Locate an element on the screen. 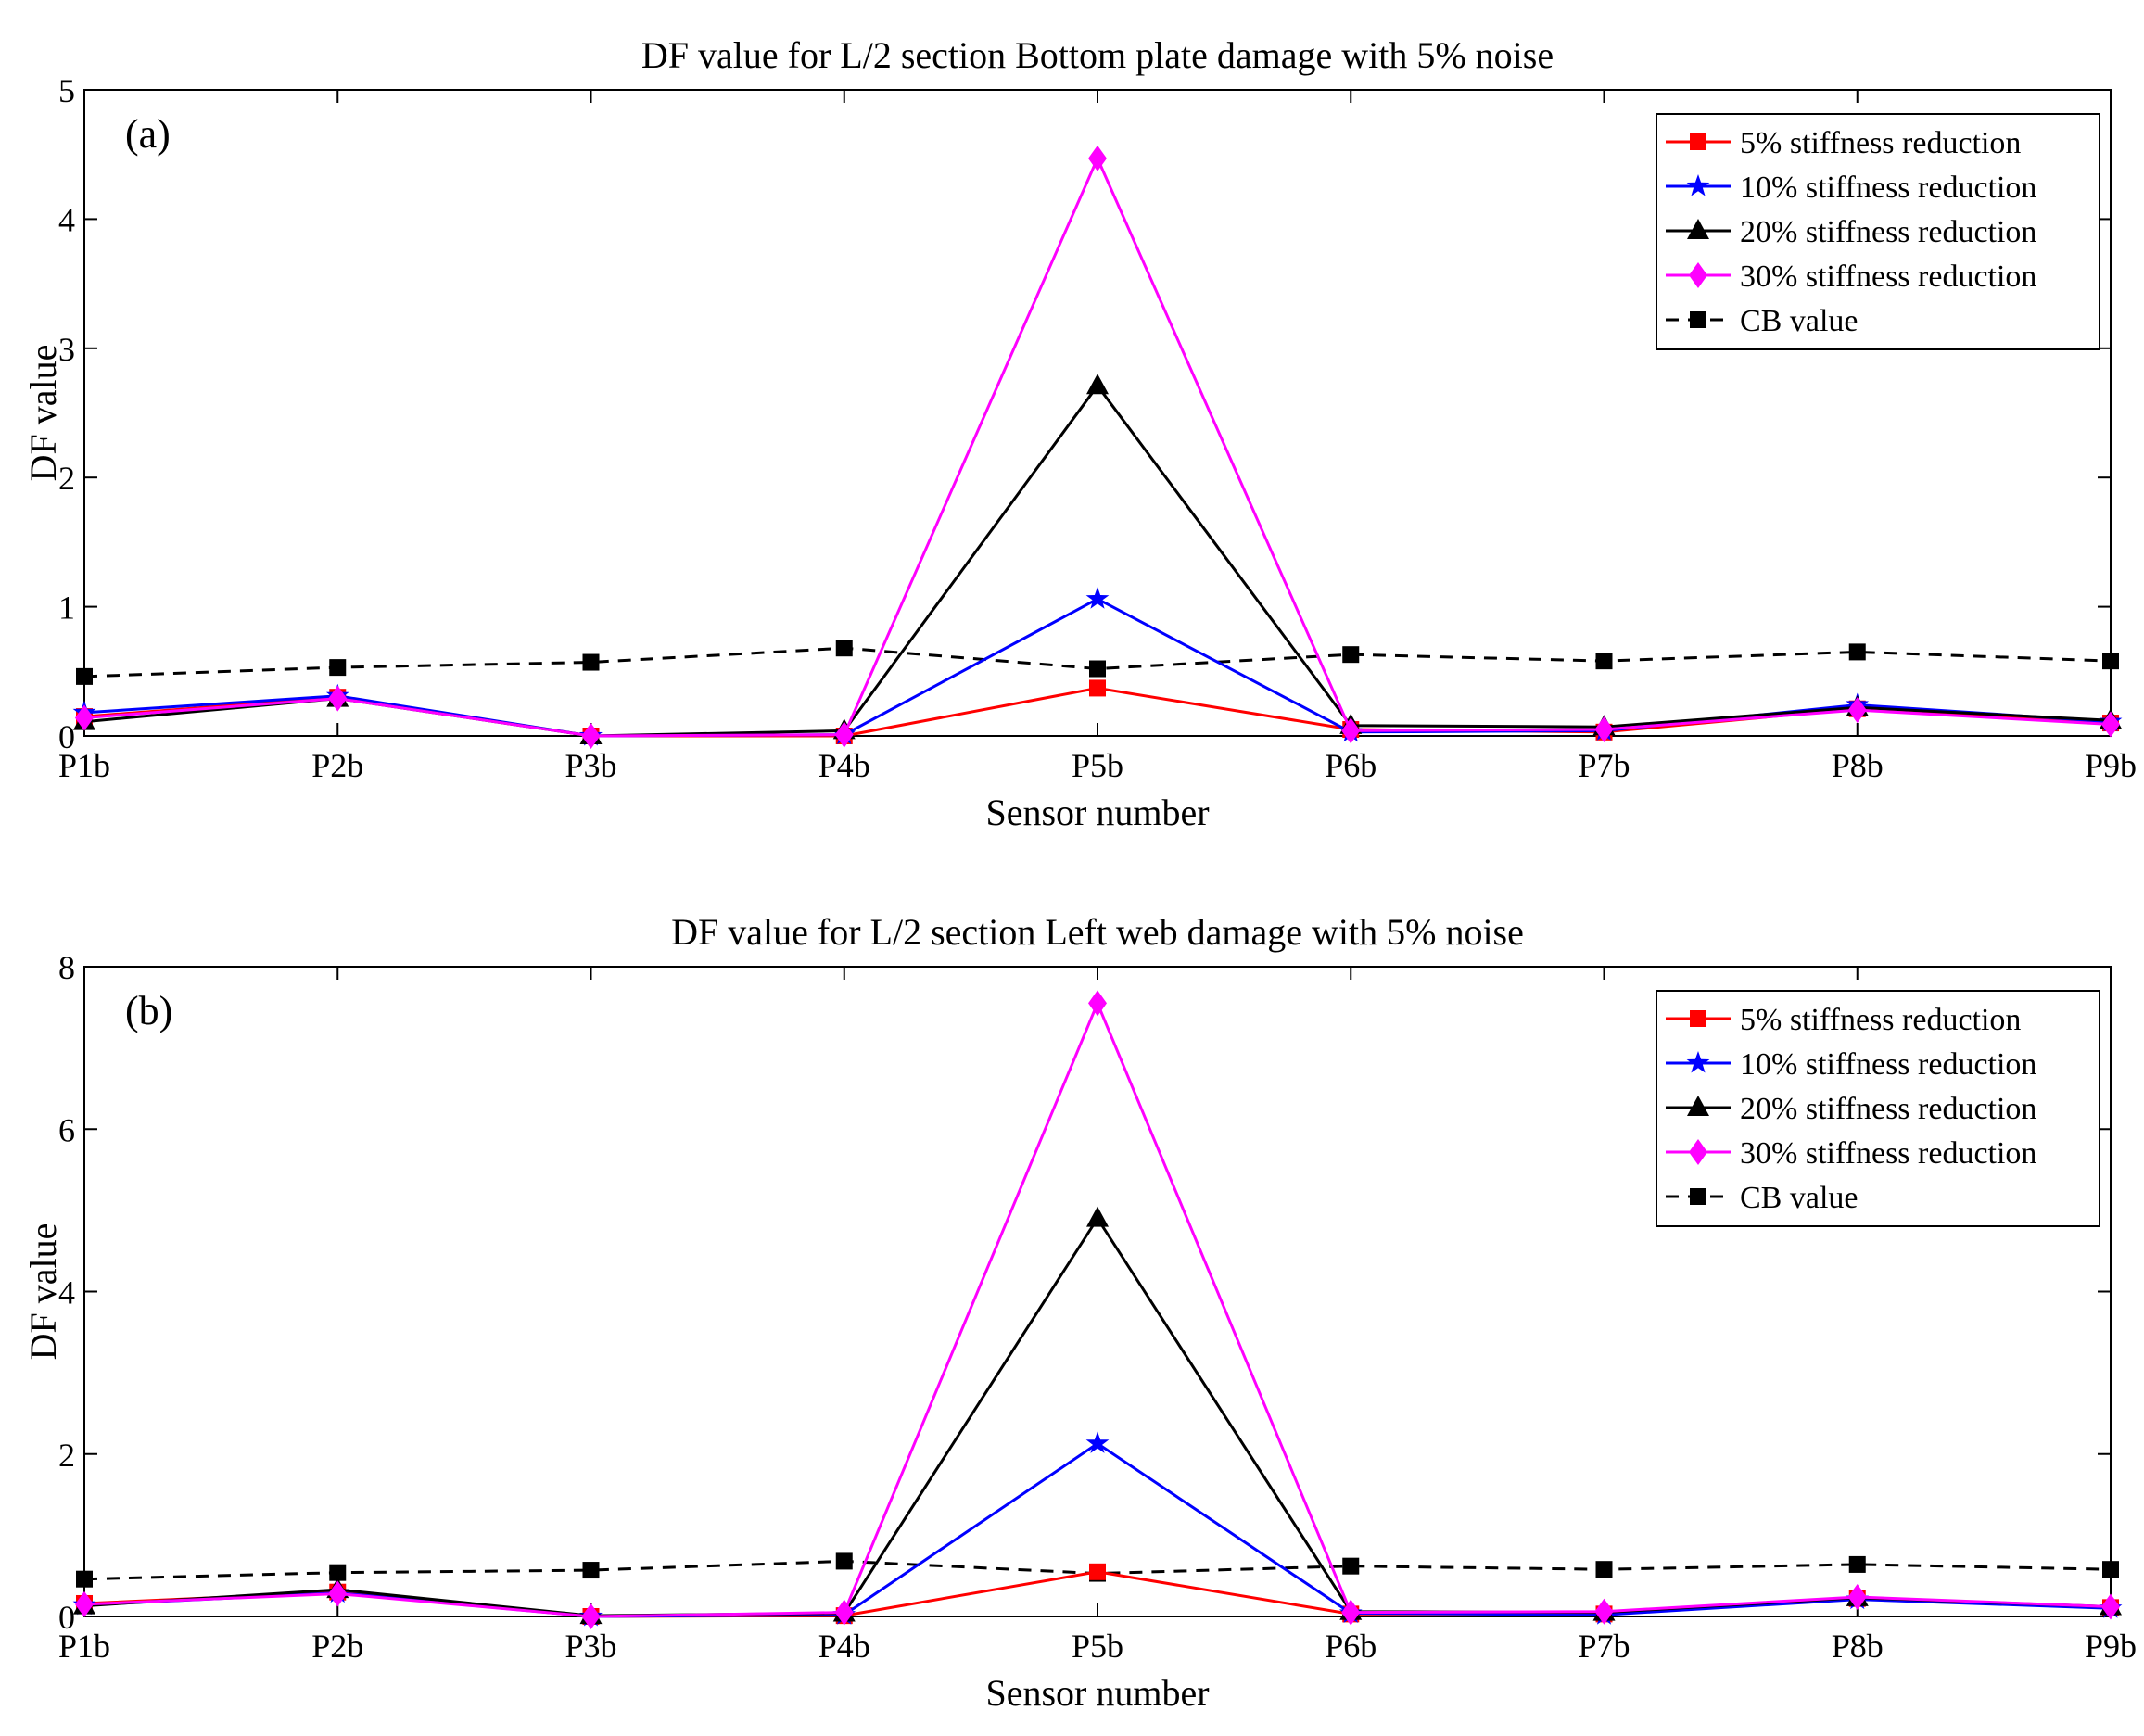 The height and width of the screenshot is (1736, 2144). series-line is located at coordinates (1097, 662).